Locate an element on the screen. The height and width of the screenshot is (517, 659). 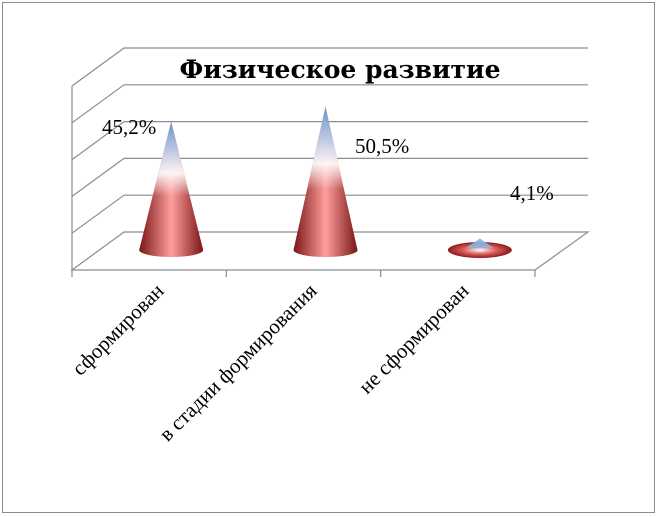
chart-title: Физическое развитие is located at coordinates (339, 69).